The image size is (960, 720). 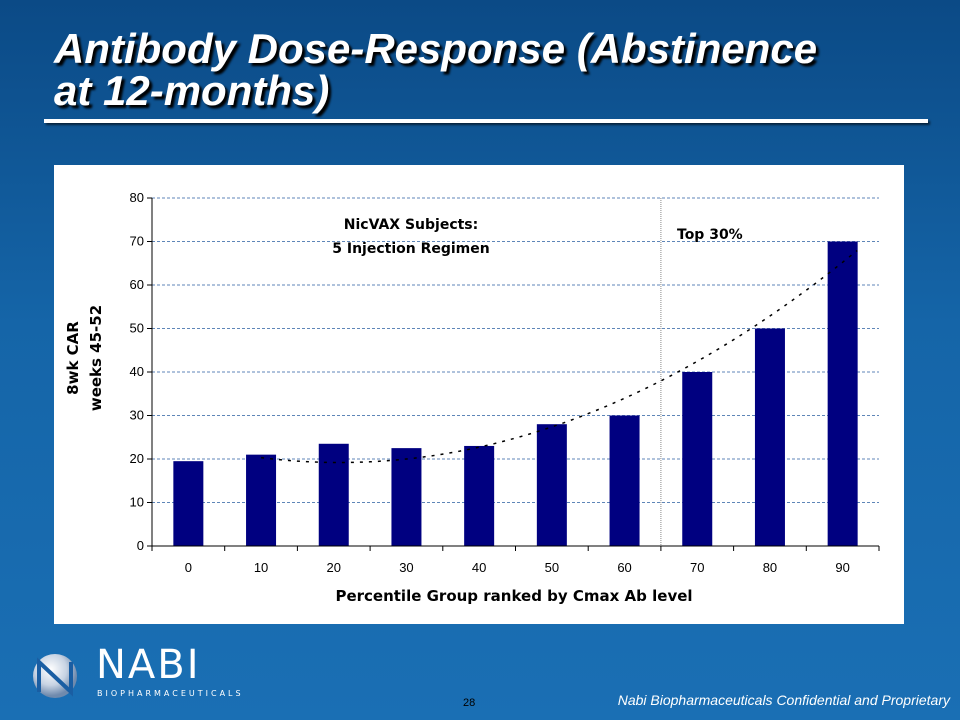 I want to click on y-tick-label: 70, so click(x=137, y=241).